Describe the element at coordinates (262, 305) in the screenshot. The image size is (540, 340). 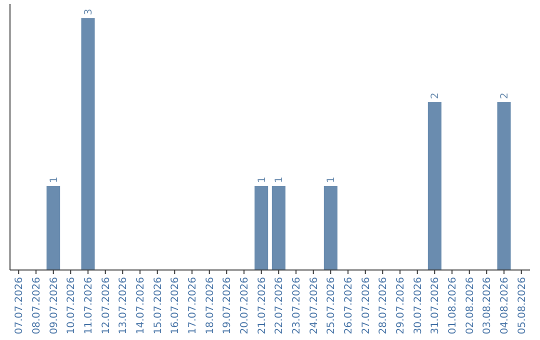
I see `x-tick-label: 21.07.2026` at that location.